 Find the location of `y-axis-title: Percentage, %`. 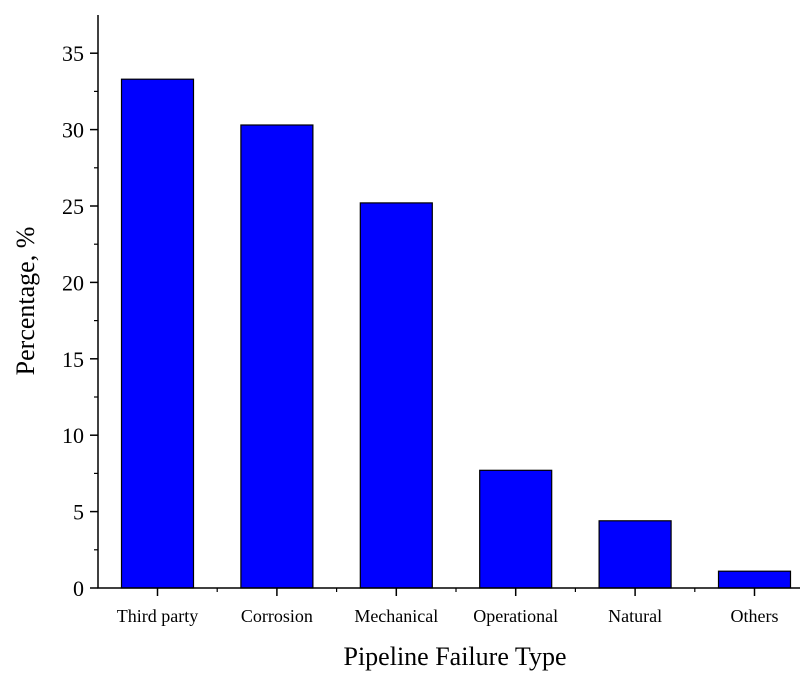

y-axis-title: Percentage, % is located at coordinates (25, 301).